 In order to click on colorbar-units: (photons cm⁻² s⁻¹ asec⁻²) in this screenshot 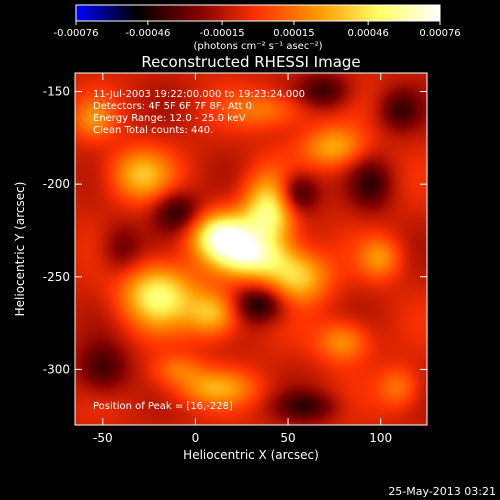, I will do `click(257, 46)`.